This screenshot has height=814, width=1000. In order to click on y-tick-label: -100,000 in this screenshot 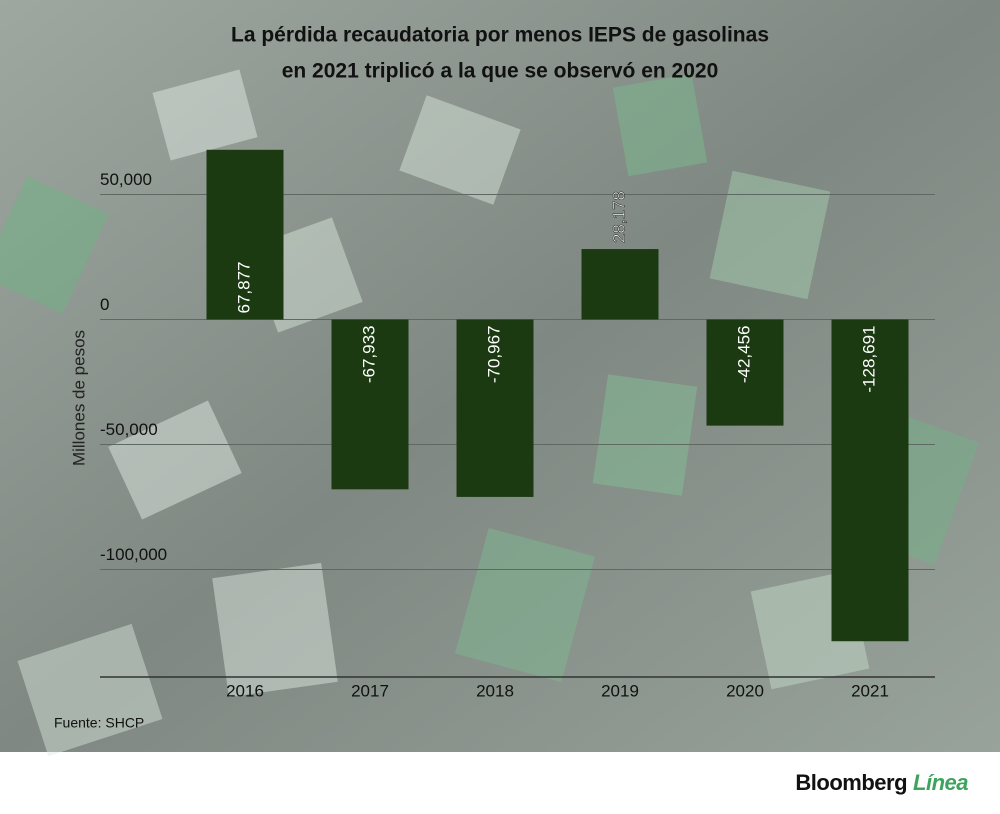, I will do `click(133, 554)`.